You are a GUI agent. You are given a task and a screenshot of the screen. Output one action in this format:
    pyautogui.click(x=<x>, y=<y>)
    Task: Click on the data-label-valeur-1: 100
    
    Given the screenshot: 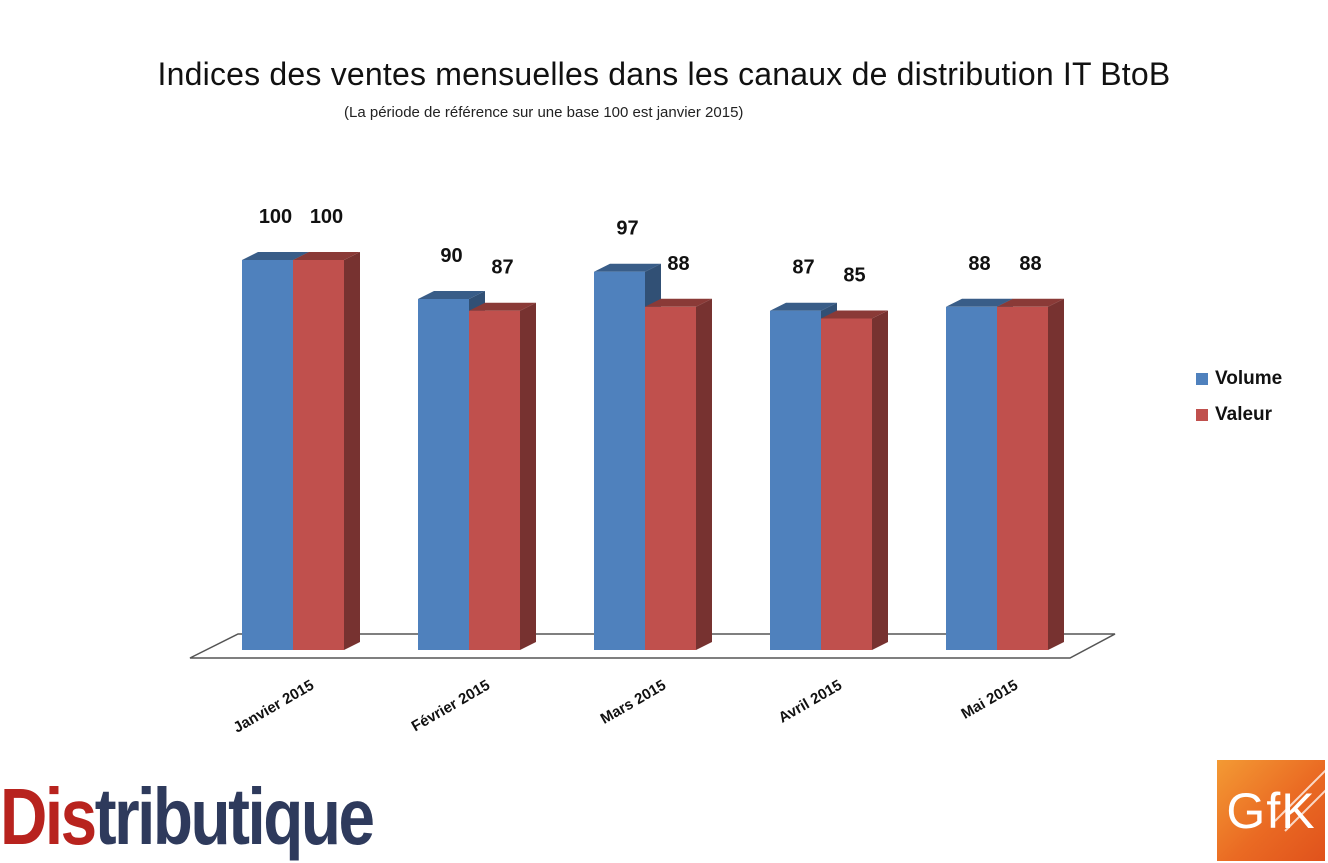 What is the action you would take?
    pyautogui.click(x=326, y=217)
    